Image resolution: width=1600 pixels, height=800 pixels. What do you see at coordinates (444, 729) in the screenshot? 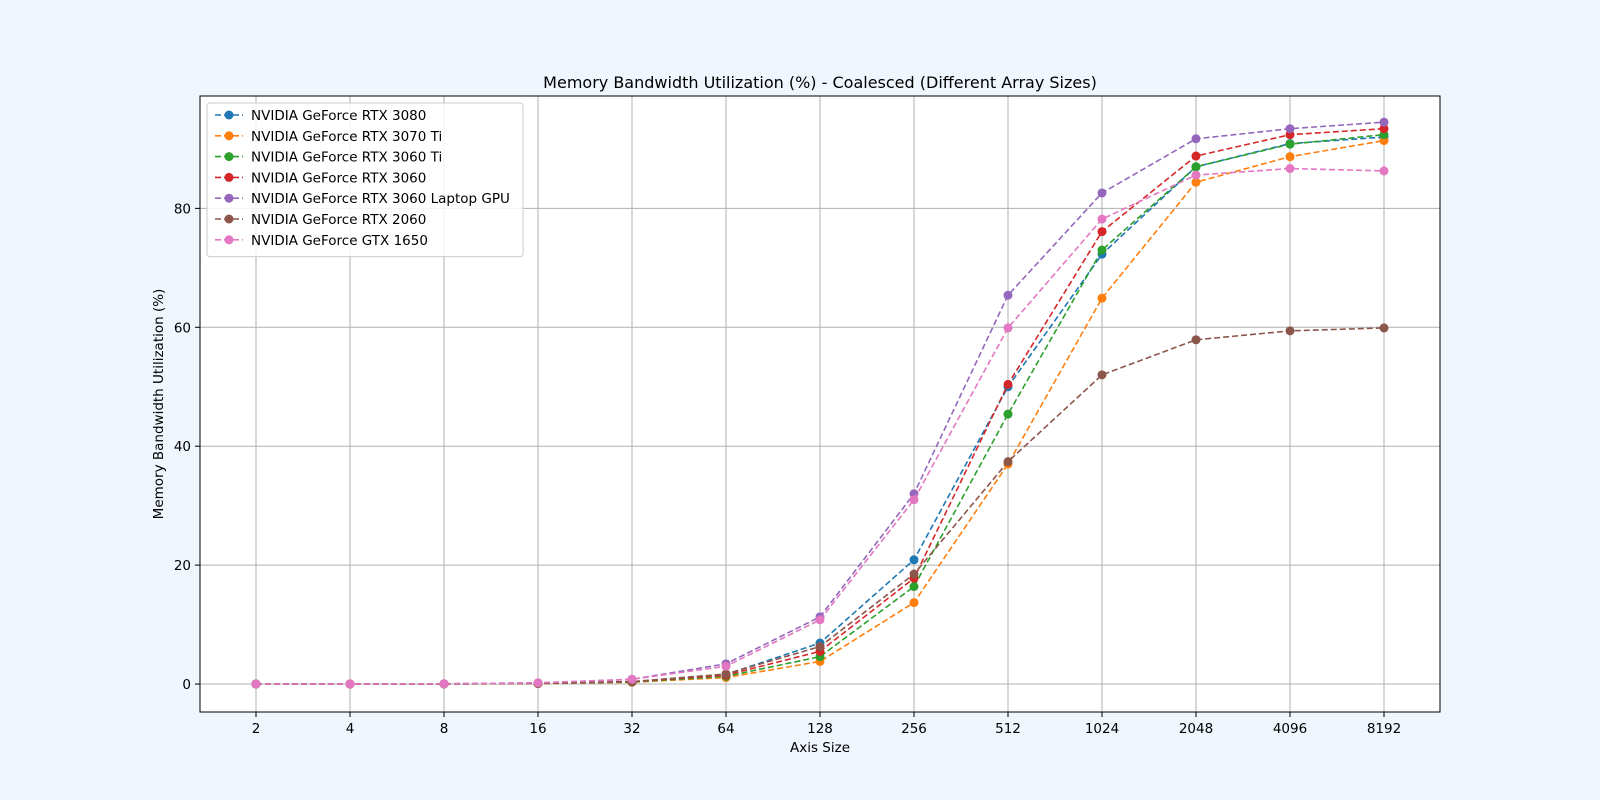
I see `x-tick-label: 8` at bounding box center [444, 729].